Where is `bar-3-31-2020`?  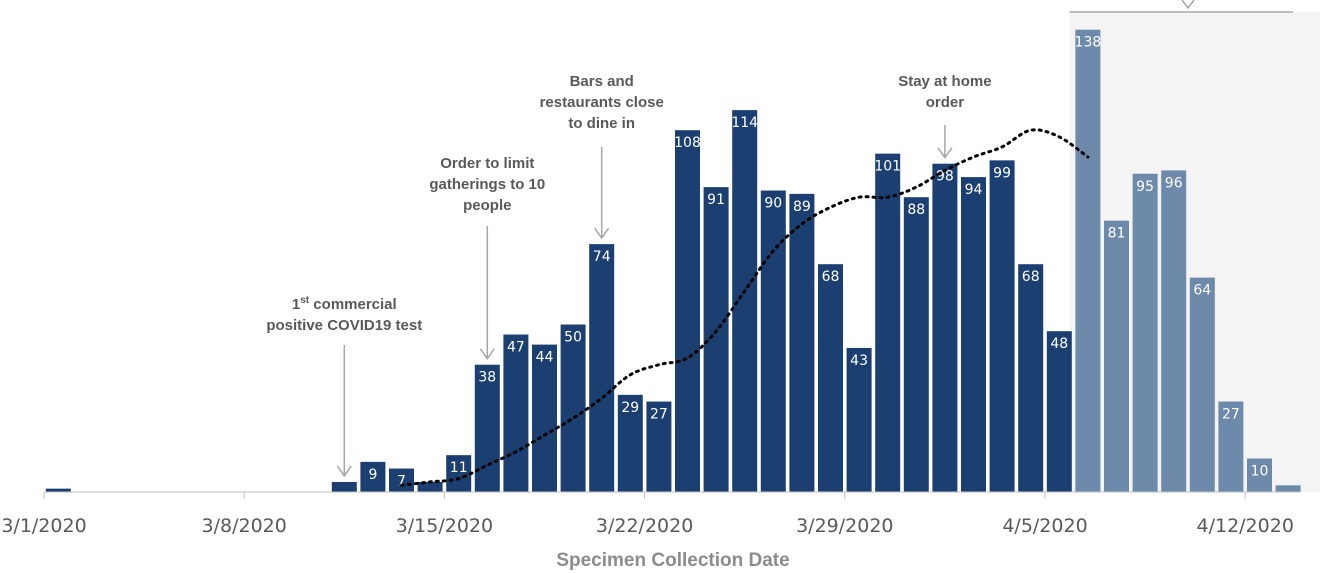 bar-3-31-2020 is located at coordinates (916, 344).